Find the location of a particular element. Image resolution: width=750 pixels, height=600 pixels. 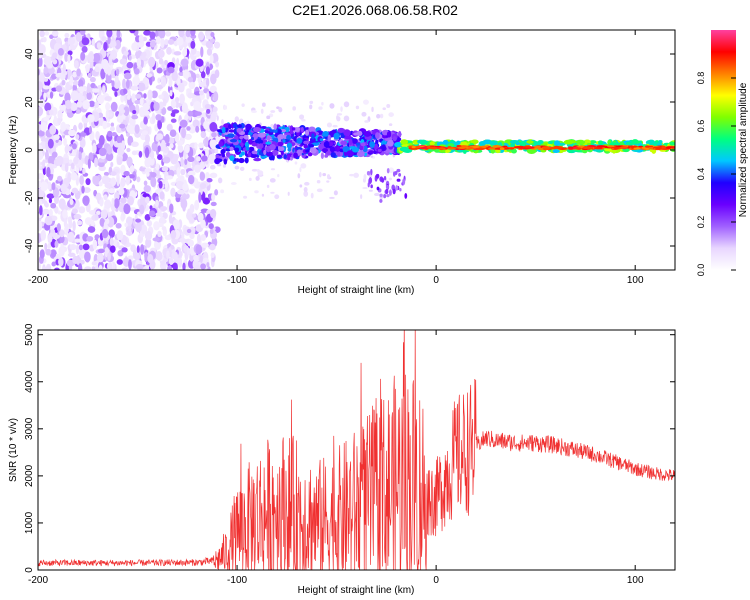

x-tick-label: 100 is located at coordinates (635, 280).